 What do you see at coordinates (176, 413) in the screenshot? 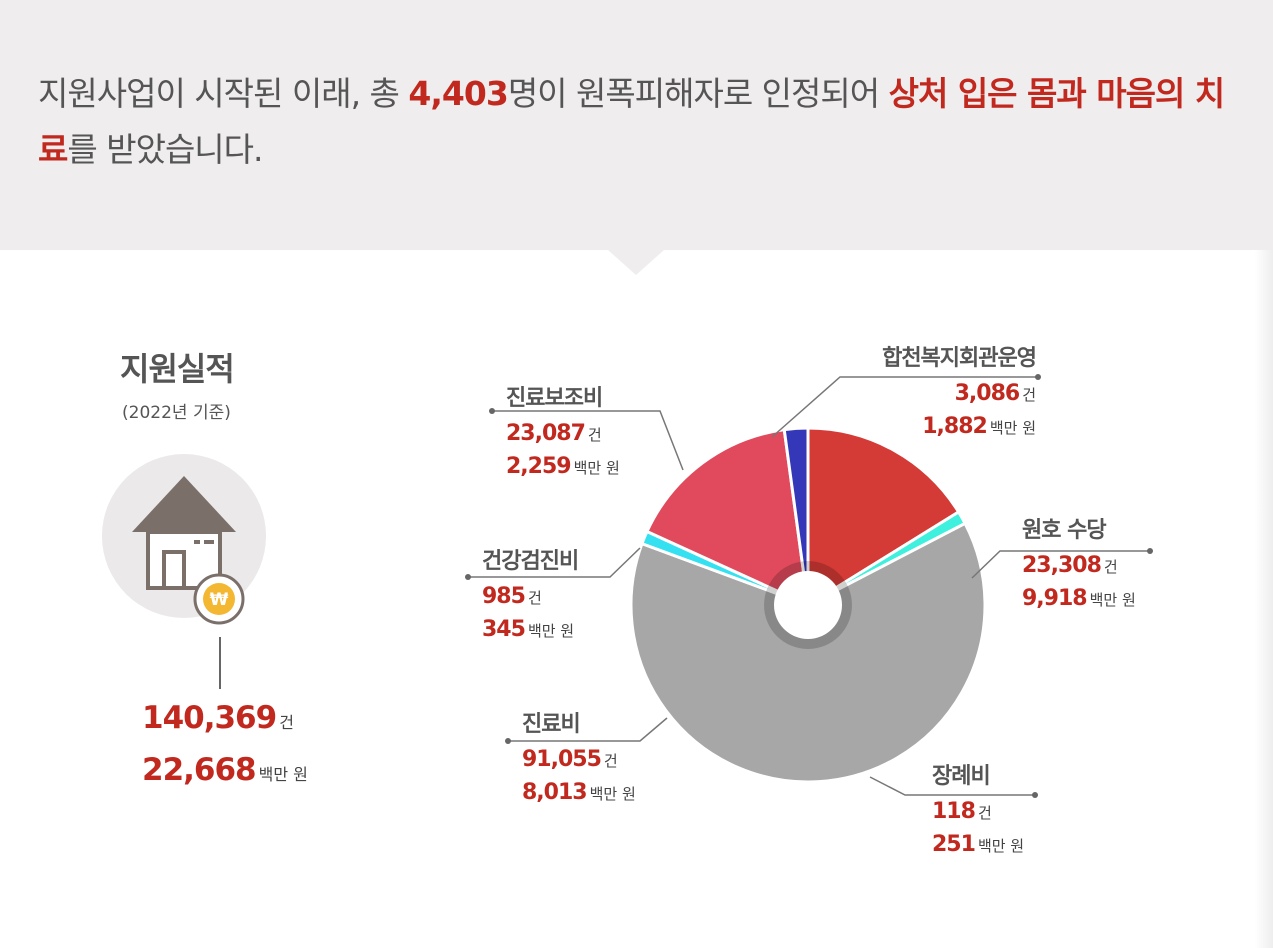
I see `summary-subtitle: (2022년 기준)` at bounding box center [176, 413].